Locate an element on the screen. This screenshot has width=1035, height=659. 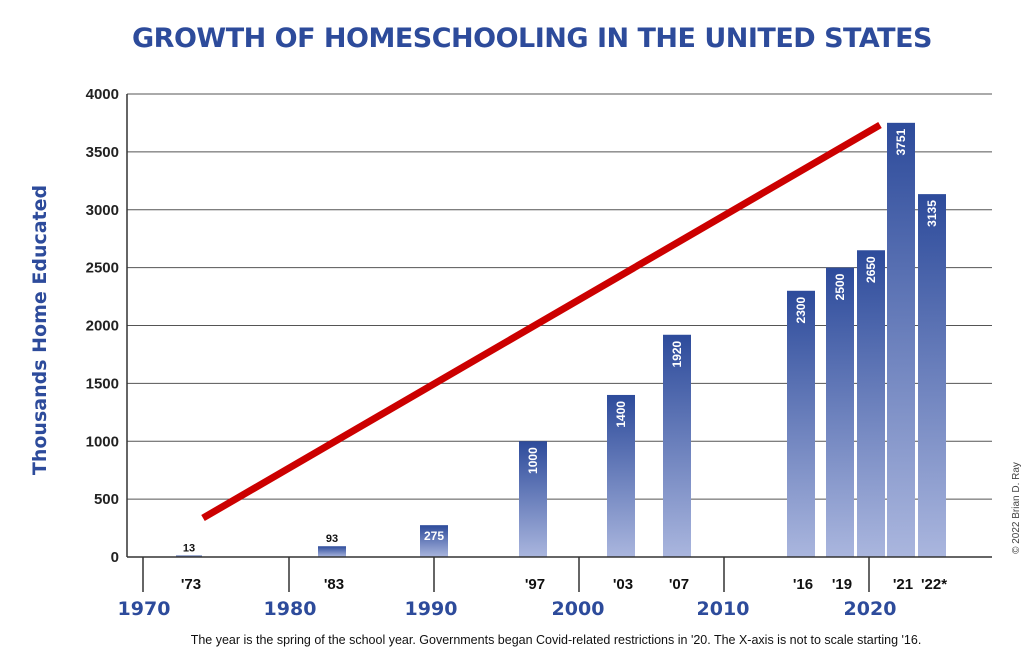
decade-label: 2020 is located at coordinates (870, 609).